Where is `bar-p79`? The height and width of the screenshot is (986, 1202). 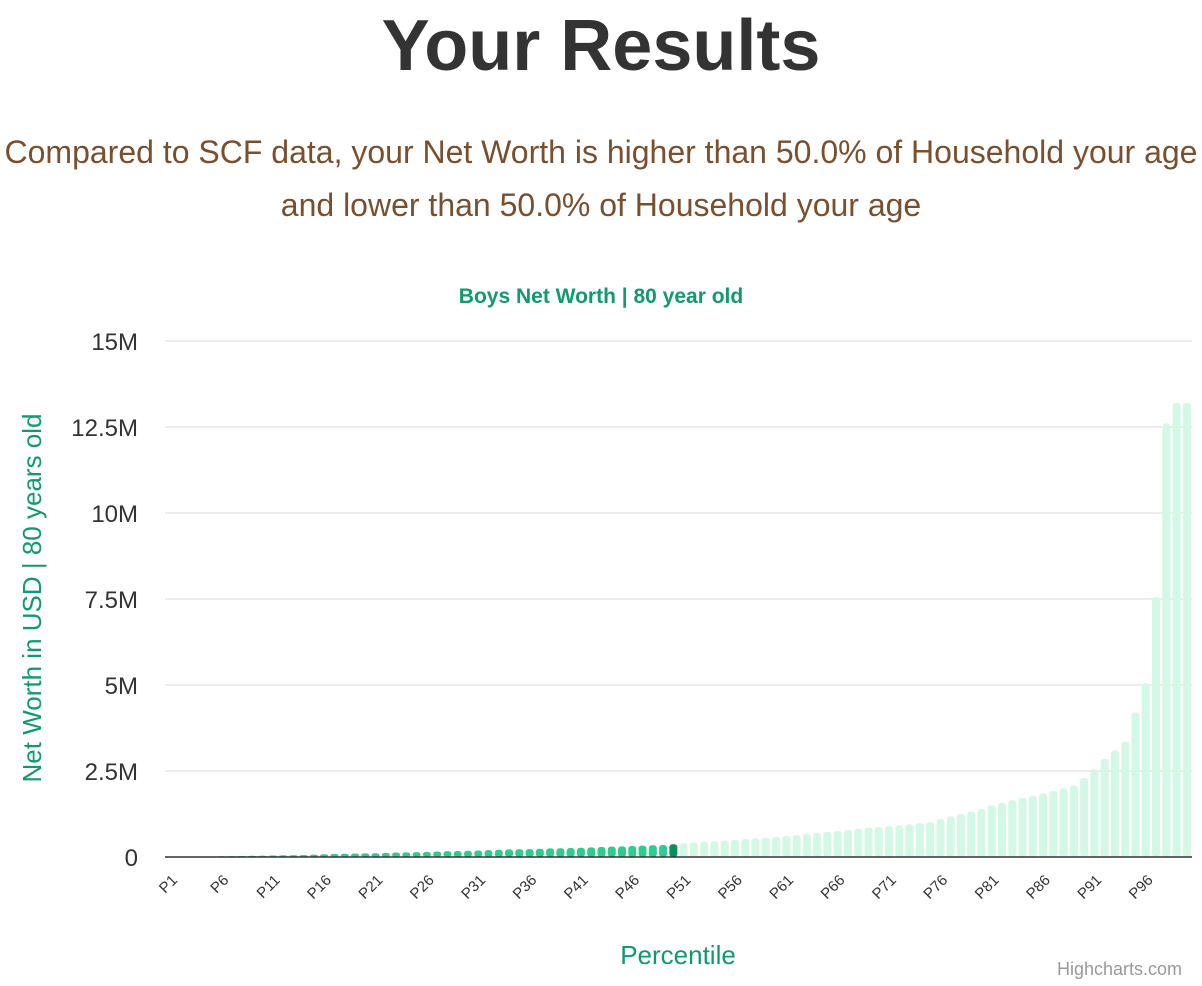 bar-p79 is located at coordinates (971, 834).